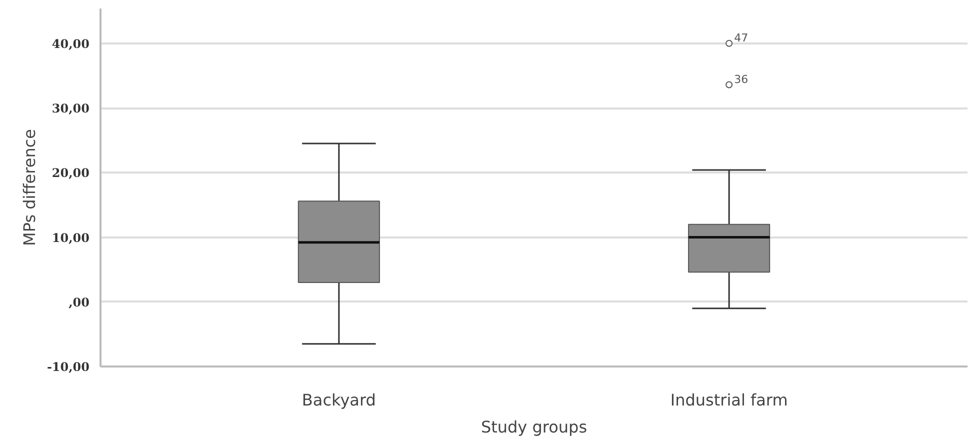 Image resolution: width=972 pixels, height=446 pixels. What do you see at coordinates (741, 37) in the screenshot?
I see `annotation: 47` at bounding box center [741, 37].